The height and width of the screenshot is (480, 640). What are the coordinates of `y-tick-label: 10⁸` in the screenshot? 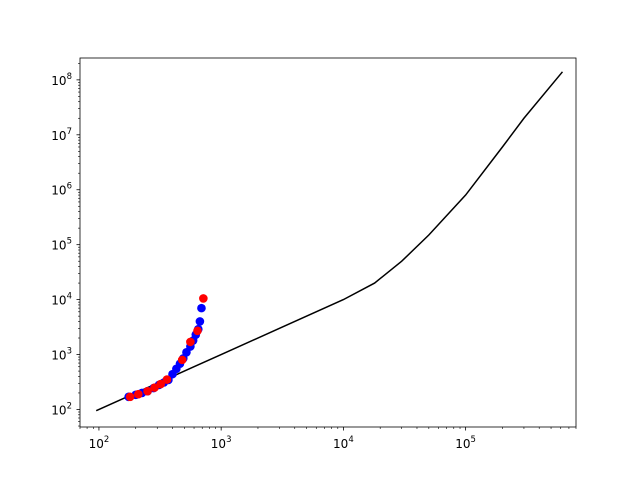 It's located at (61, 80).